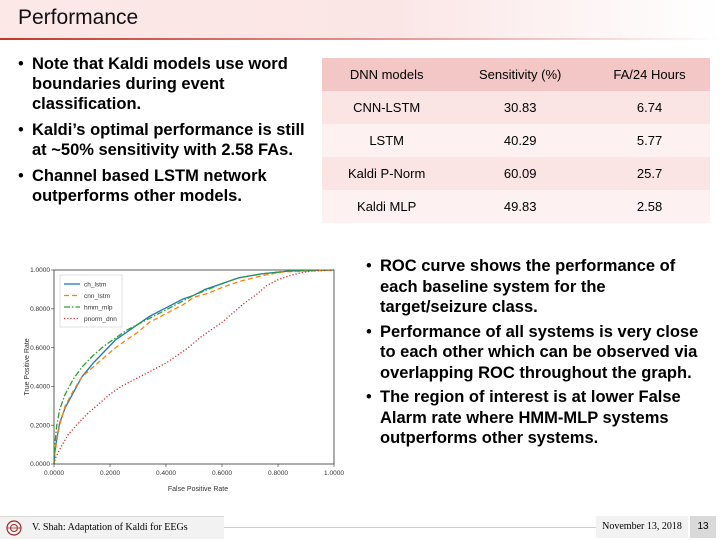 The image size is (720, 540). What do you see at coordinates (95, 284) in the screenshot?
I see `legend-label: ch_lstm` at bounding box center [95, 284].